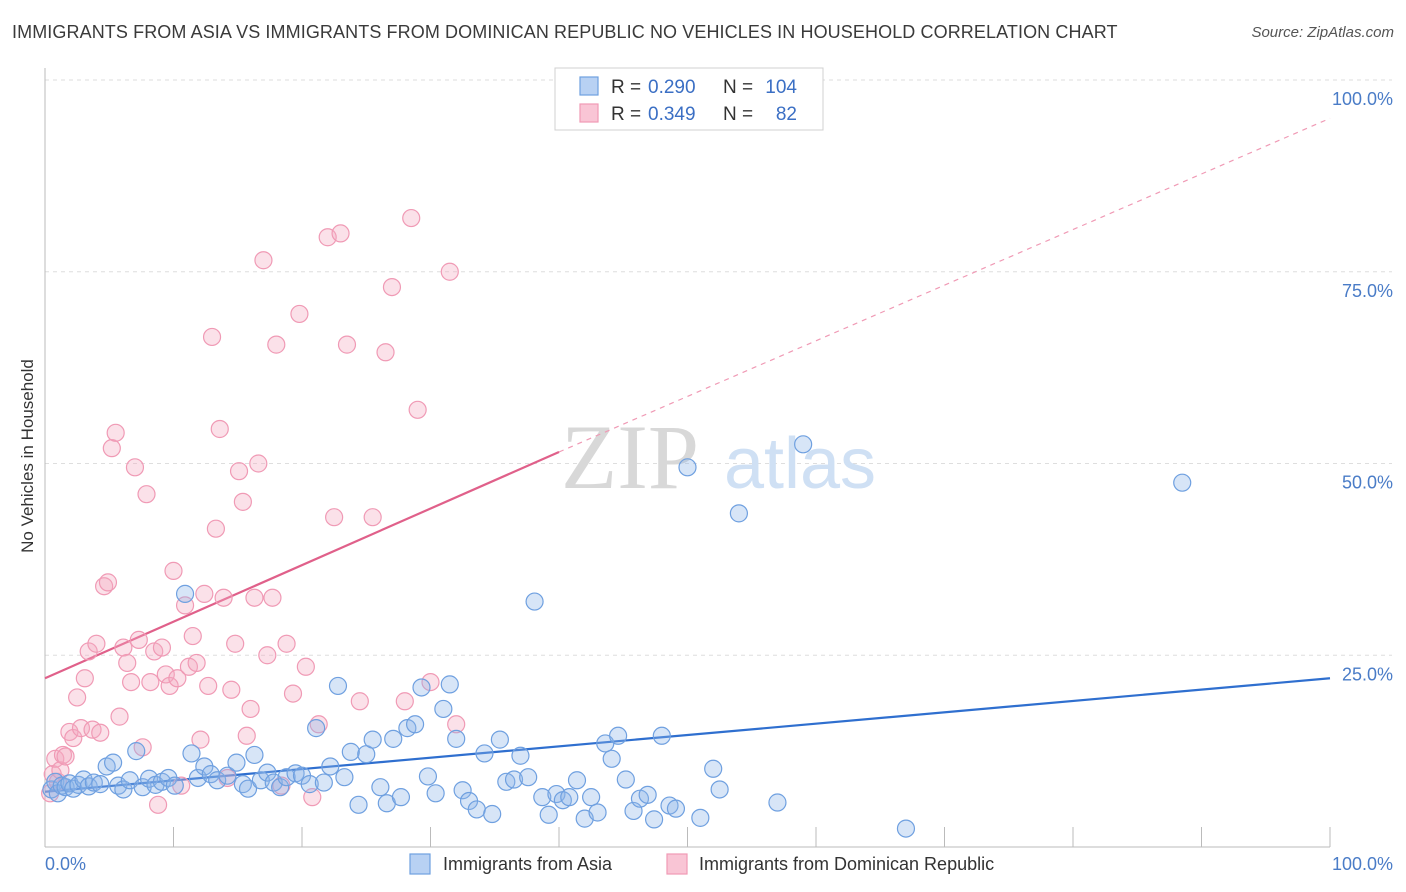  What do you see at coordinates (846, 864) in the screenshot?
I see `bottom-legend-label-dr: Immigrants from Dominican Republic` at bounding box center [846, 864].